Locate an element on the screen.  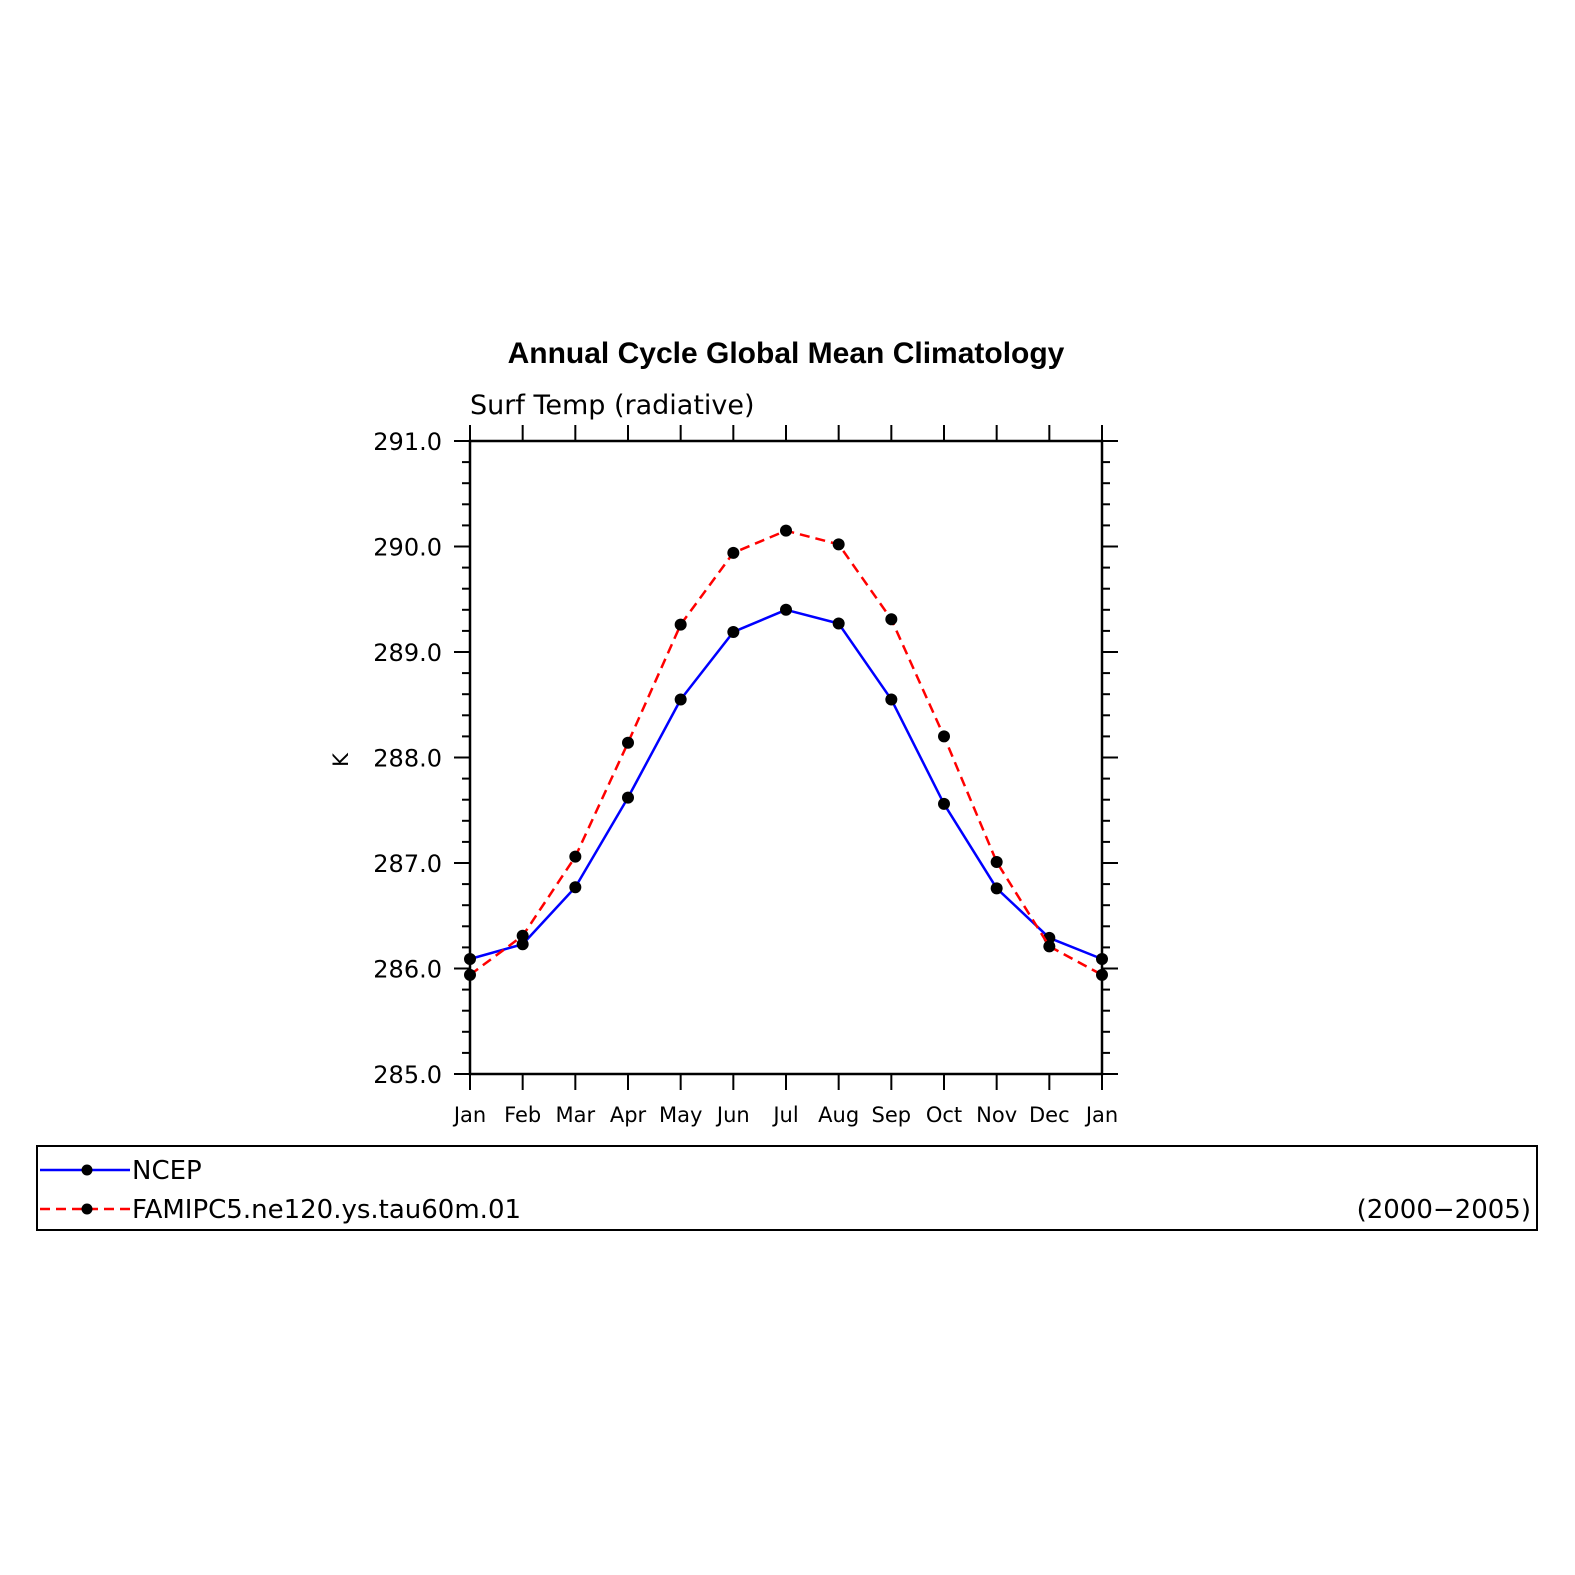
series-layer is located at coordinates (786, 752).